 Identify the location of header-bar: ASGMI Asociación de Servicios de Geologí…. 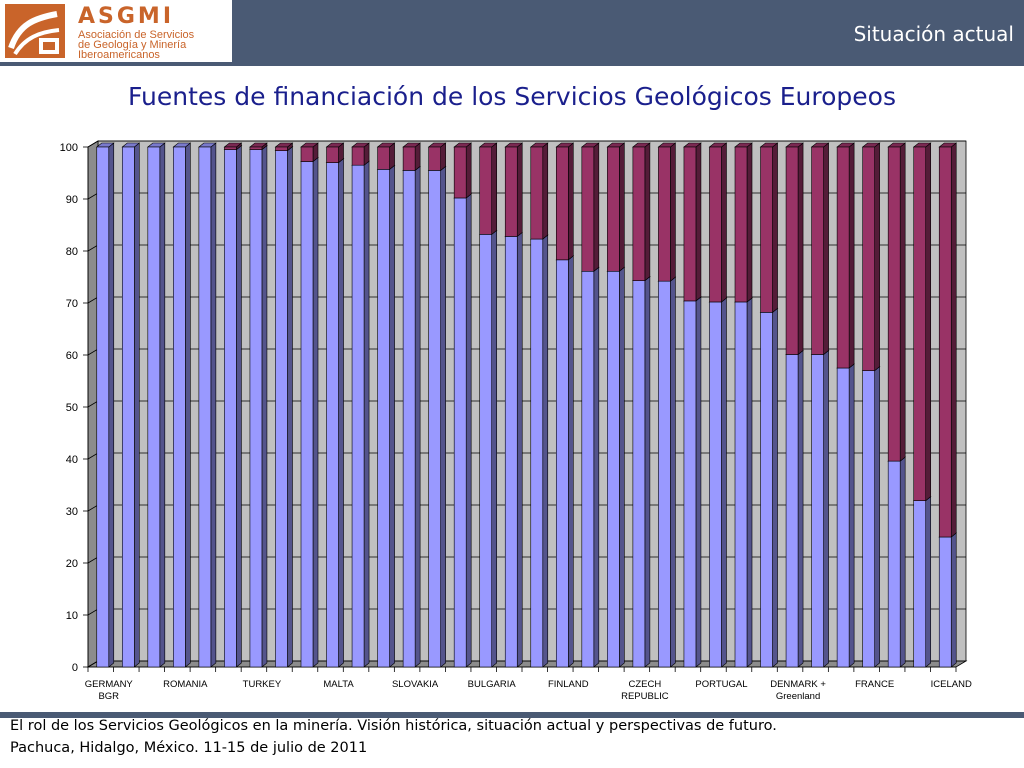
(512, 33).